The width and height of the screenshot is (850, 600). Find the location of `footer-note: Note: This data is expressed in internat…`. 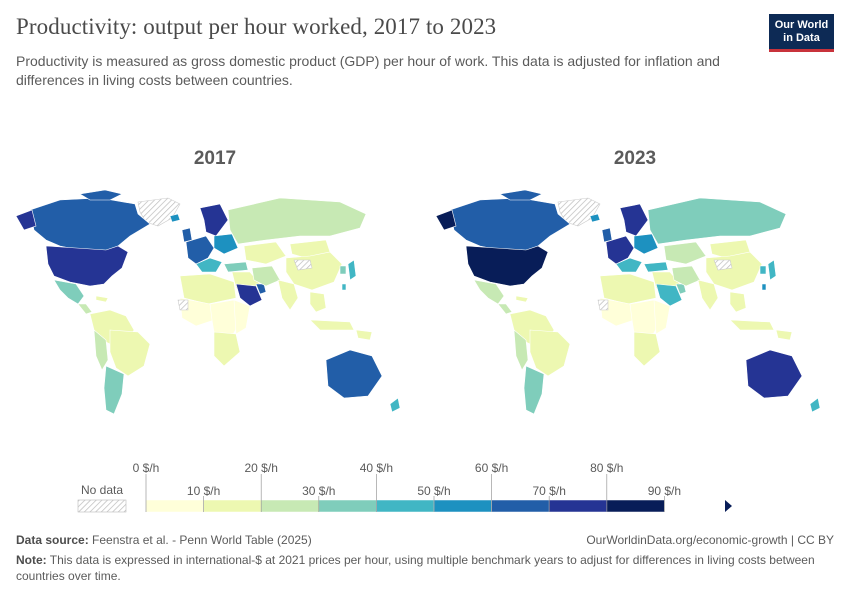

footer-note: Note: This data is expressed in internat… is located at coordinates (425, 568).